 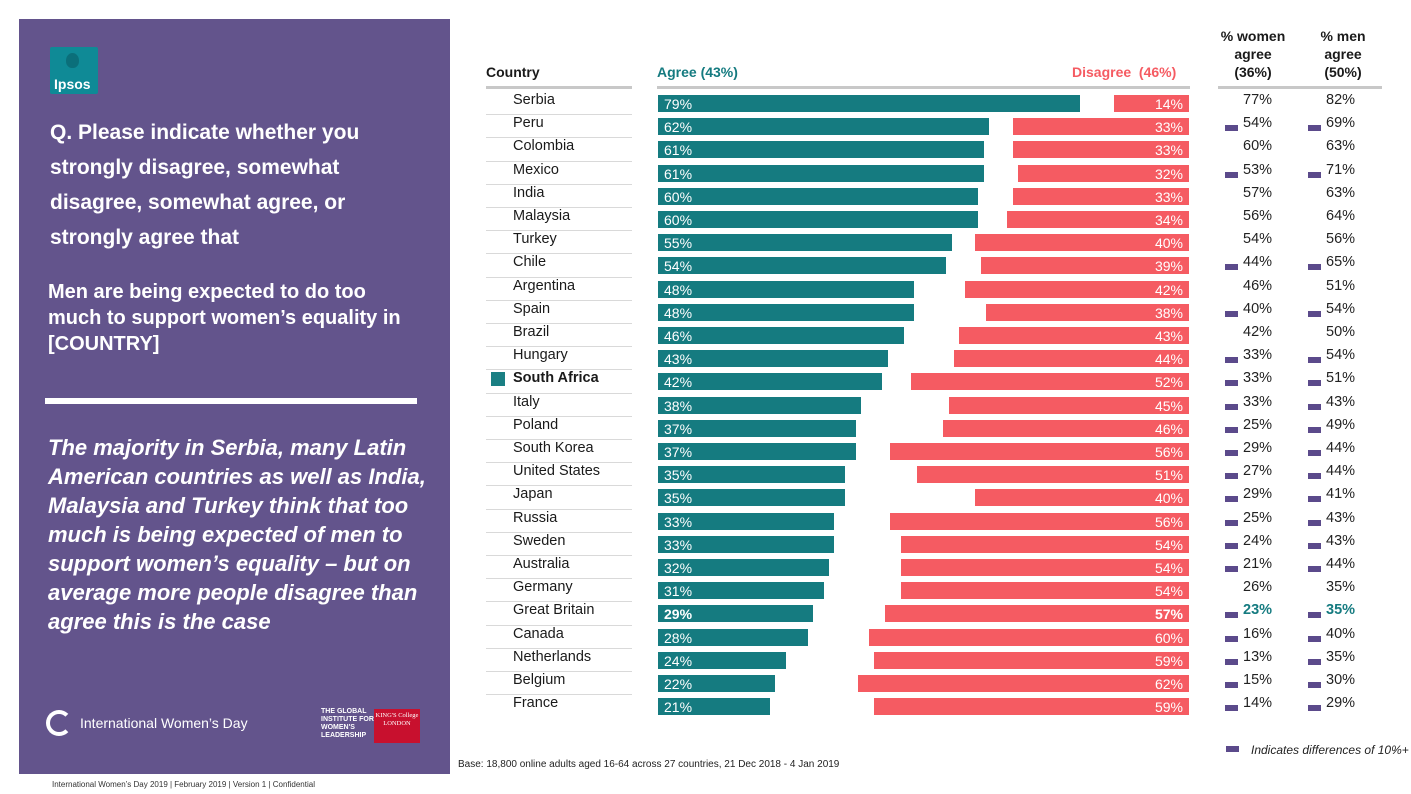 I want to click on men-agree-south-korea: 44%, so click(x=1341, y=448).